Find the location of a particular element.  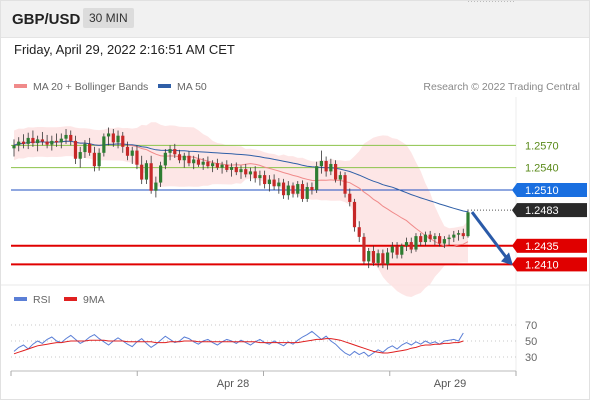

support-level-label: 1.2410 is located at coordinates (542, 265).